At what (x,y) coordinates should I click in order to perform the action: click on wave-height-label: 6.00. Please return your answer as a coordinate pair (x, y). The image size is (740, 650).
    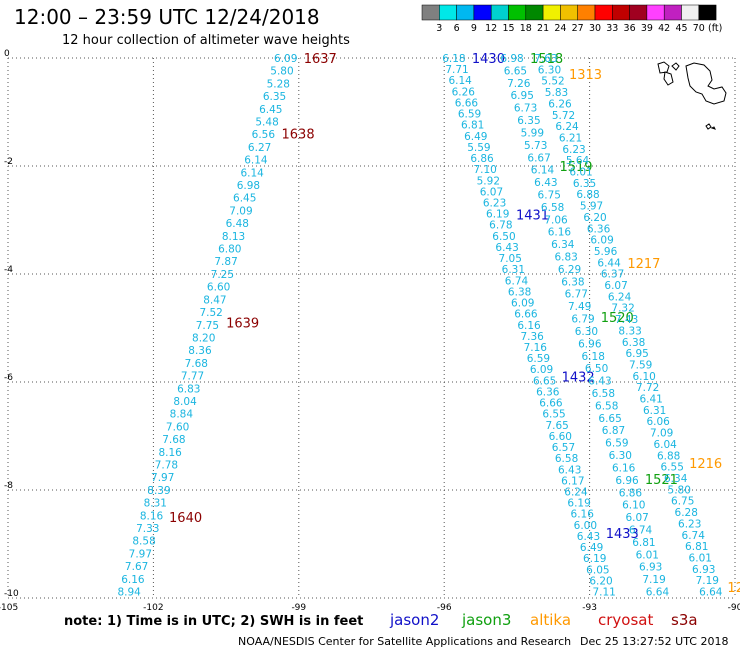
    Looking at the image, I should click on (585, 526).